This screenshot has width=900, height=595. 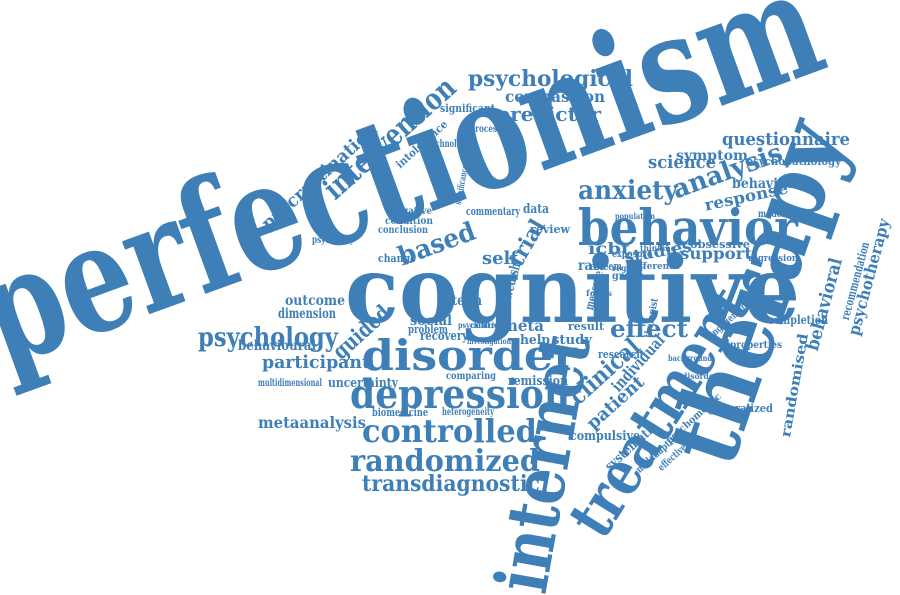 I want to click on cloud-word-psychiatric: psychiatric, so click(x=478, y=324).